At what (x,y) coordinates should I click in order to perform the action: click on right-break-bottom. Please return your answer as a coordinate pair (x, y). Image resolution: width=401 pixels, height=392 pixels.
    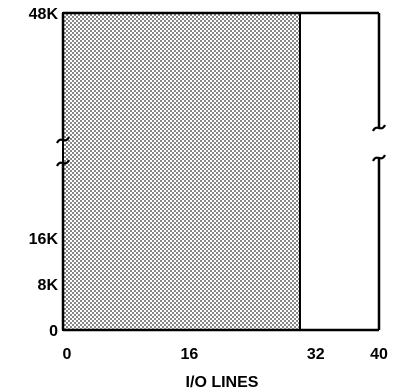
    Looking at the image, I should click on (379, 158).